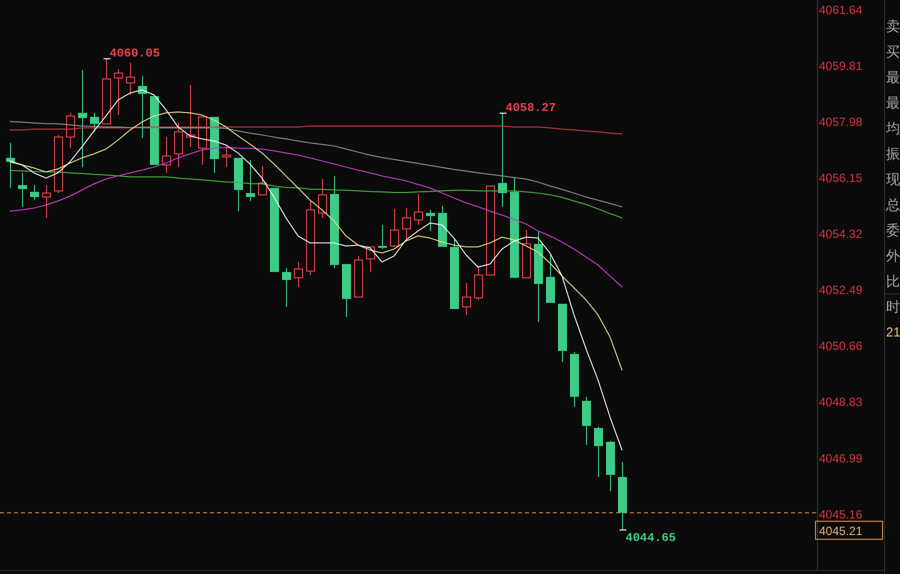 The height and width of the screenshot is (574, 900). What do you see at coordinates (841, 458) in the screenshot?
I see `y-tick-label: 4046.99` at bounding box center [841, 458].